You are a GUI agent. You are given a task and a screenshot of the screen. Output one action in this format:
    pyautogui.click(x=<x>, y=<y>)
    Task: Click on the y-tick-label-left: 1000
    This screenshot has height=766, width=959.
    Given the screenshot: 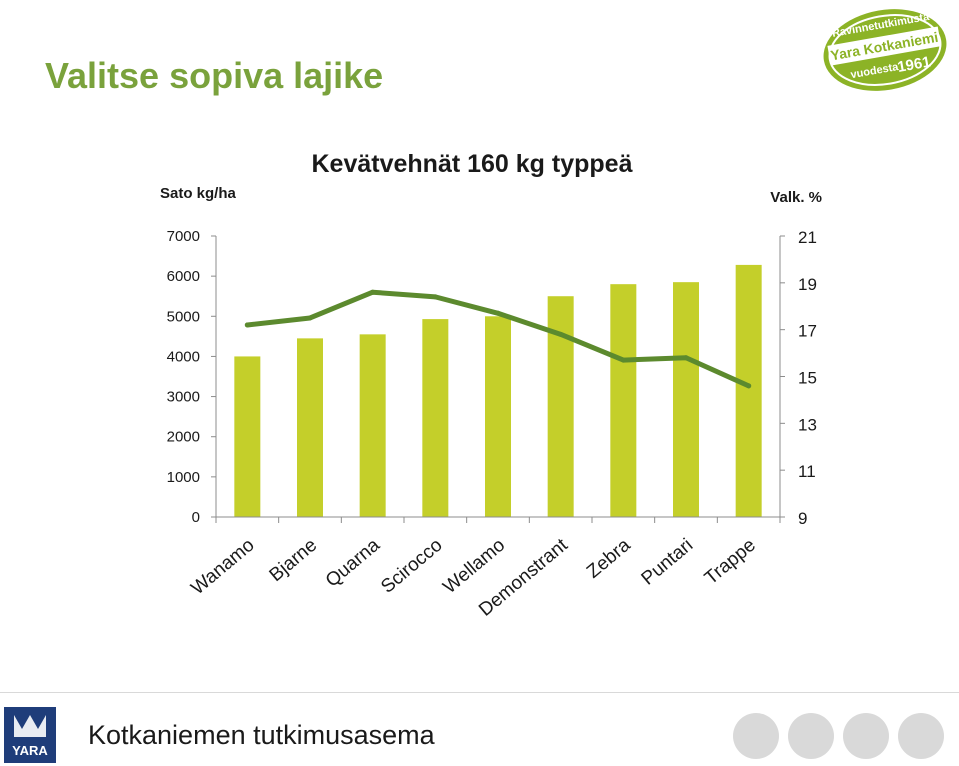 What is the action you would take?
    pyautogui.click(x=183, y=477)
    